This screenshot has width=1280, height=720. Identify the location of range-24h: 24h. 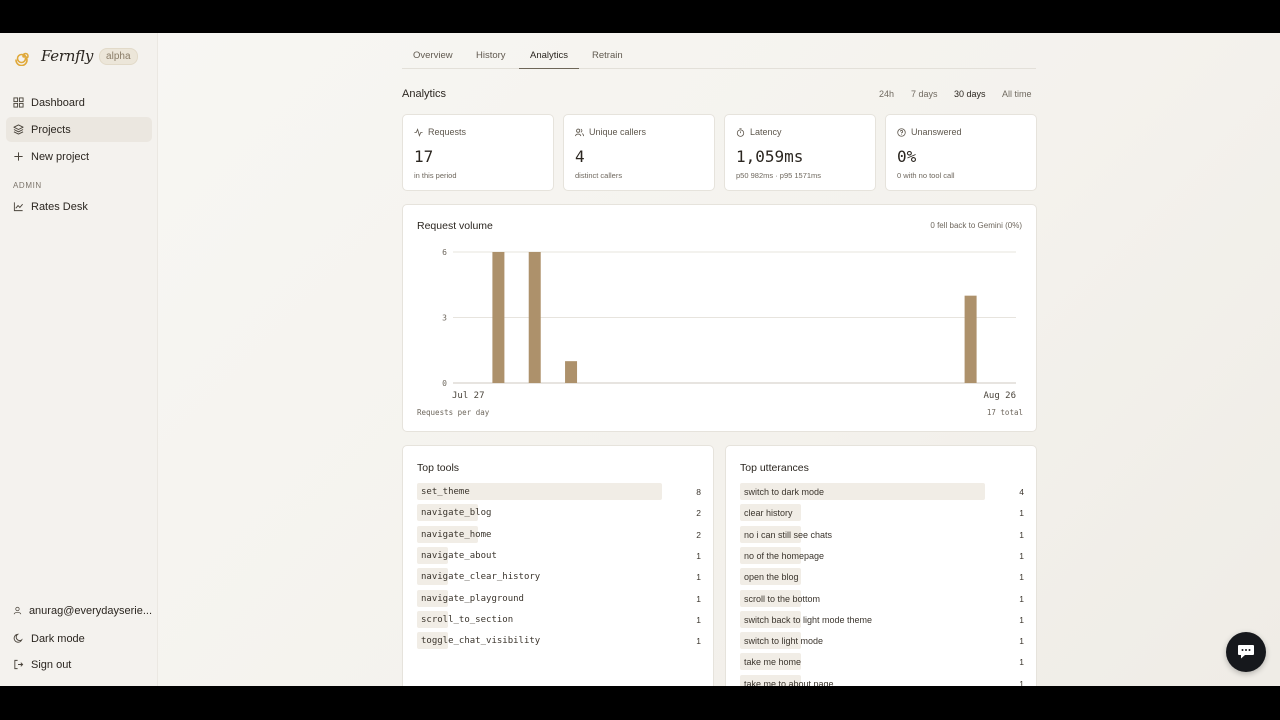
(887, 94).